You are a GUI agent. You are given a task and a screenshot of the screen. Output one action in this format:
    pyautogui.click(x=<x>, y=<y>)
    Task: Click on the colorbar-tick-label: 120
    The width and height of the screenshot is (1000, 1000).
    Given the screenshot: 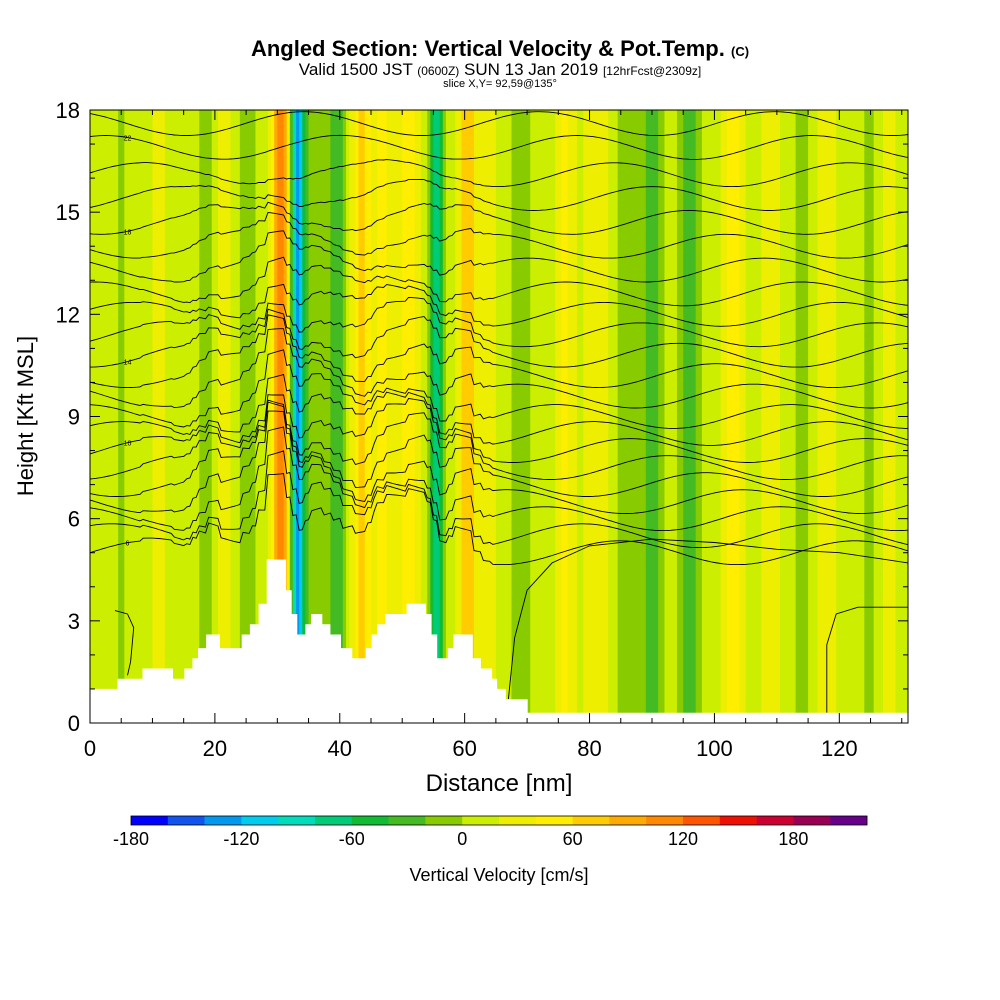 What is the action you would take?
    pyautogui.click(x=683, y=839)
    